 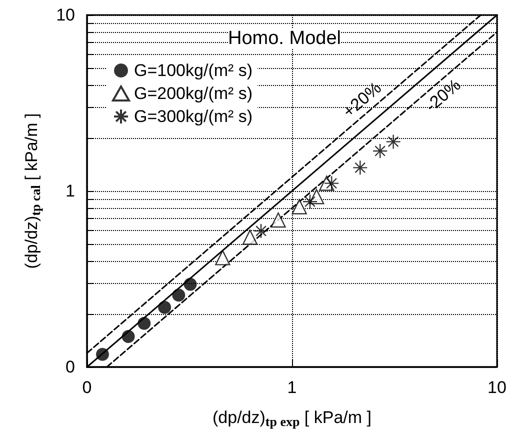 I want to click on y-axis-title: (dp/dz)tp cal [ kPa/m ], so click(x=32, y=191).